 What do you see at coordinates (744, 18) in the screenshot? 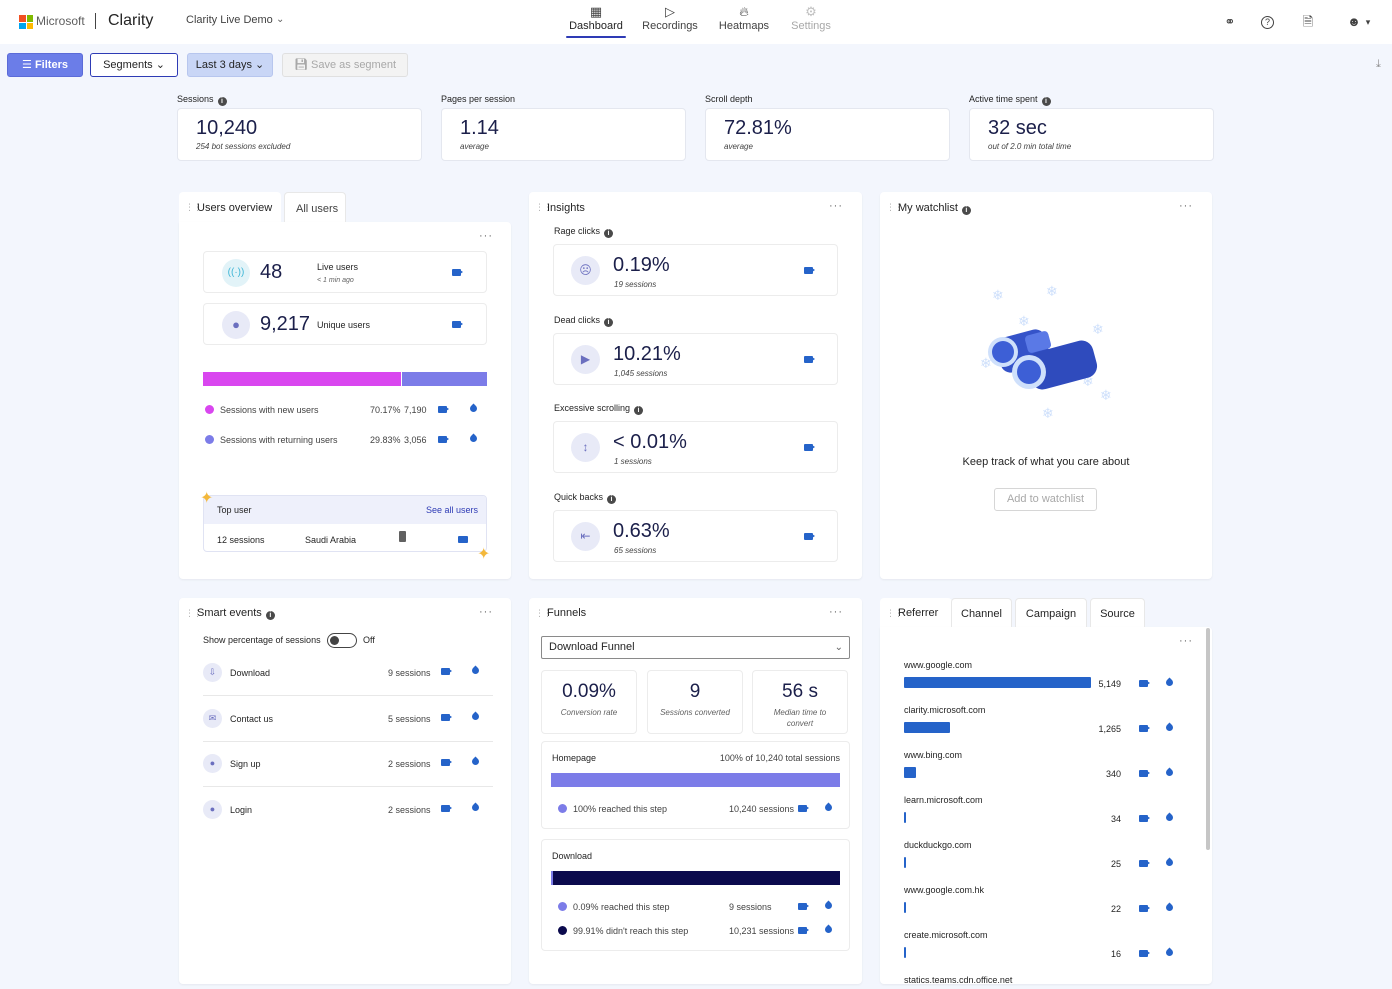
I see `tab-heatmaps: 🔥︎ Heatmaps` at bounding box center [744, 18].